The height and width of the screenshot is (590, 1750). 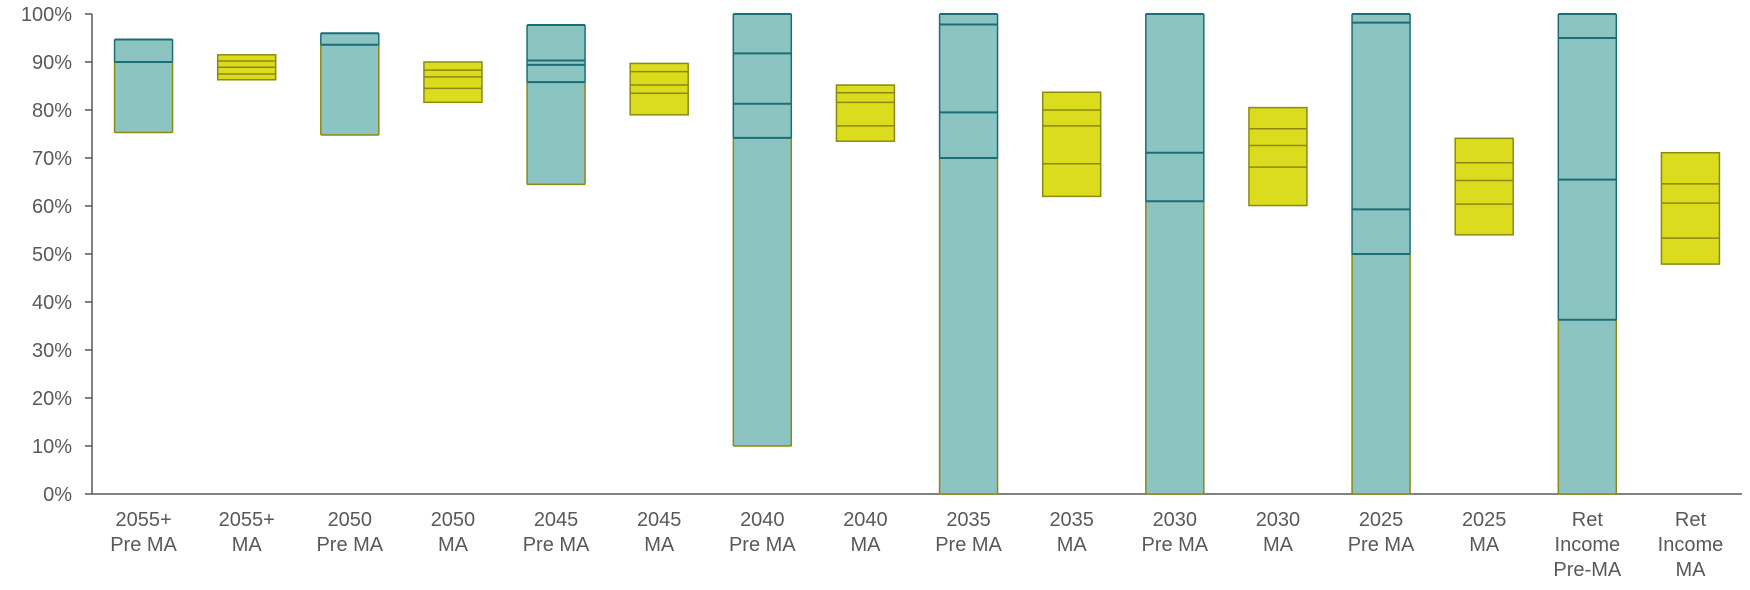 I want to click on bar-2035-ma, so click(x=1071, y=144).